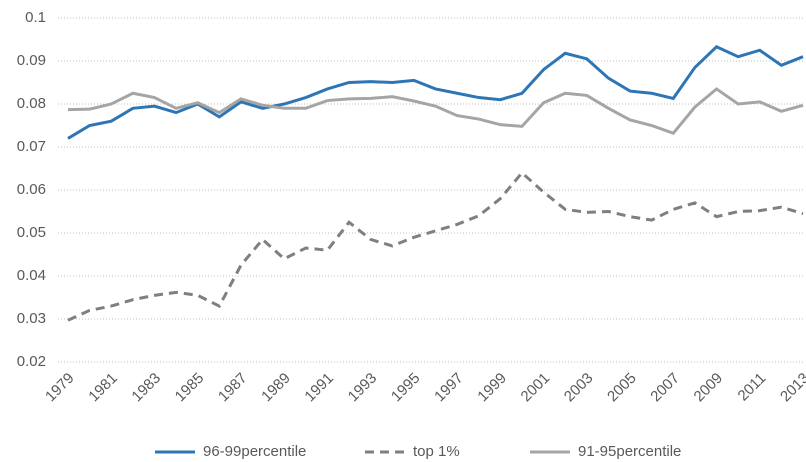 The height and width of the screenshot is (462, 806). I want to click on x-tick-label: 2007, so click(665, 388).